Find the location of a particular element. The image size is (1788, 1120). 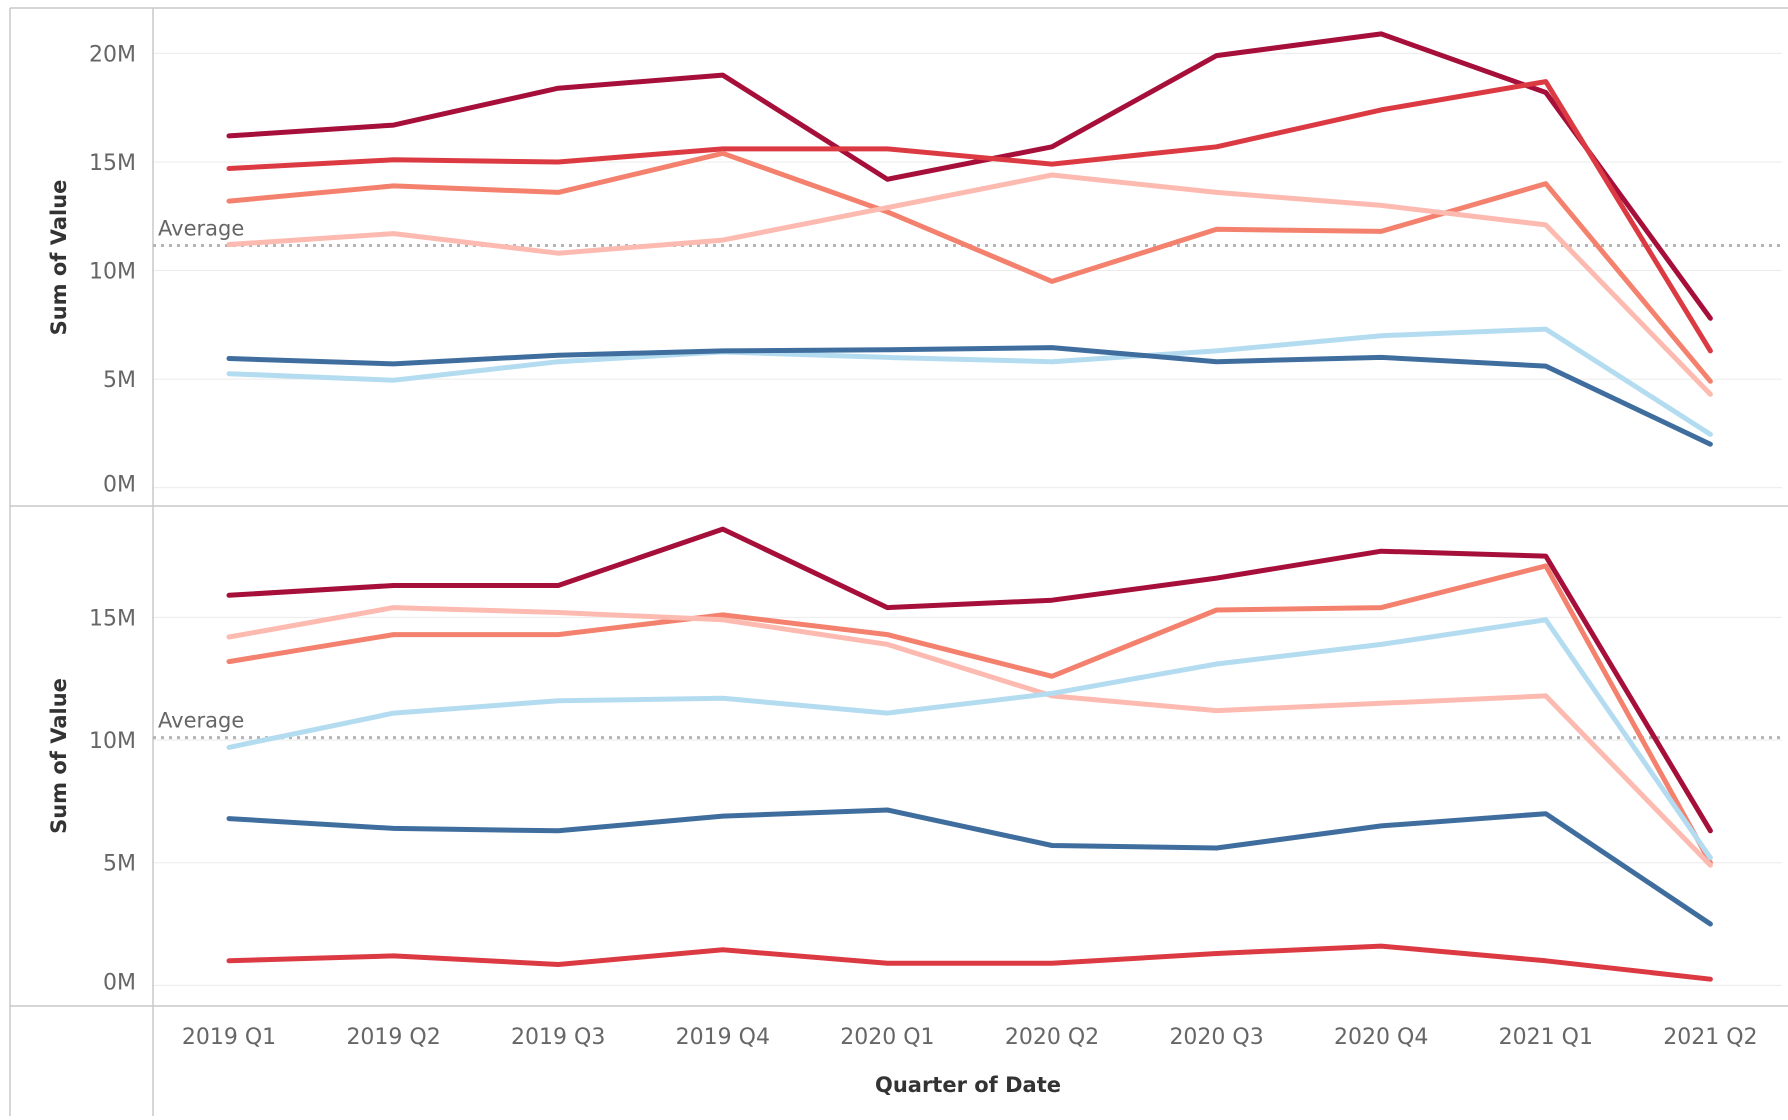

x-tick-label: 2019 Q4 is located at coordinates (723, 1037).